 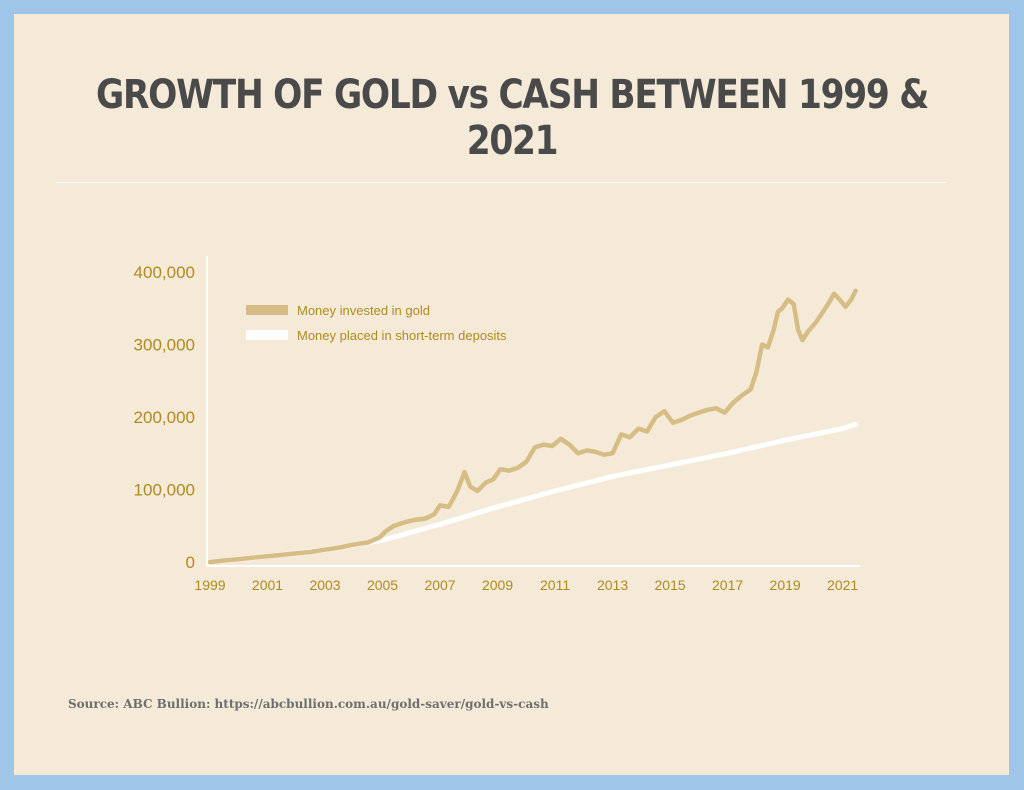 I want to click on y-tick-label: 200,000, so click(x=164, y=417).